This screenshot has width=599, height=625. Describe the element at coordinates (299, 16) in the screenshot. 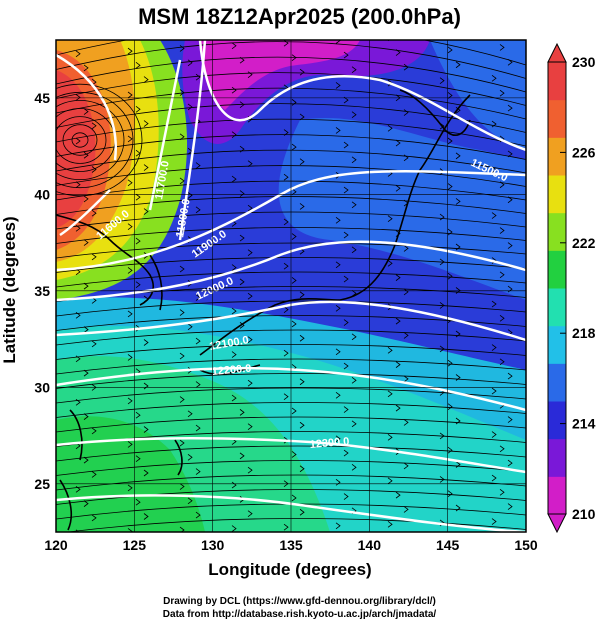

I see `chart-title: MSM 18Z12Apr2025 (200.0hPa)` at that location.